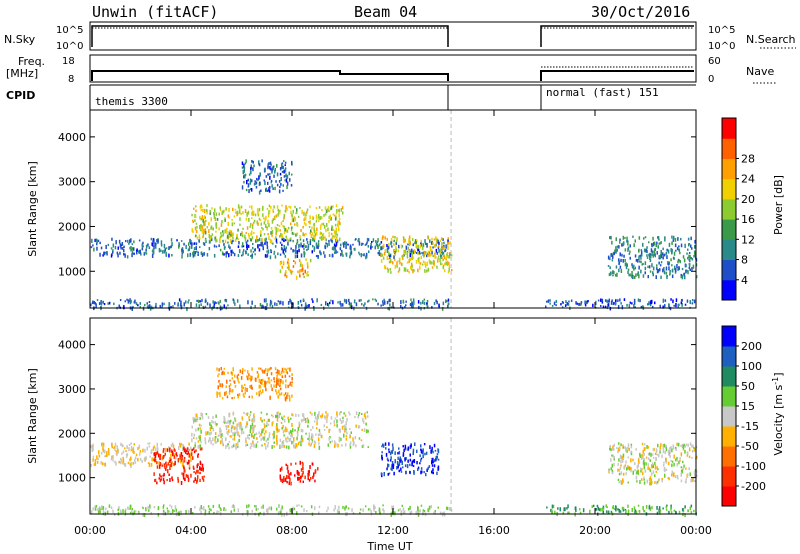  I want to click on x-tick-label: 04:00, so click(191, 530).